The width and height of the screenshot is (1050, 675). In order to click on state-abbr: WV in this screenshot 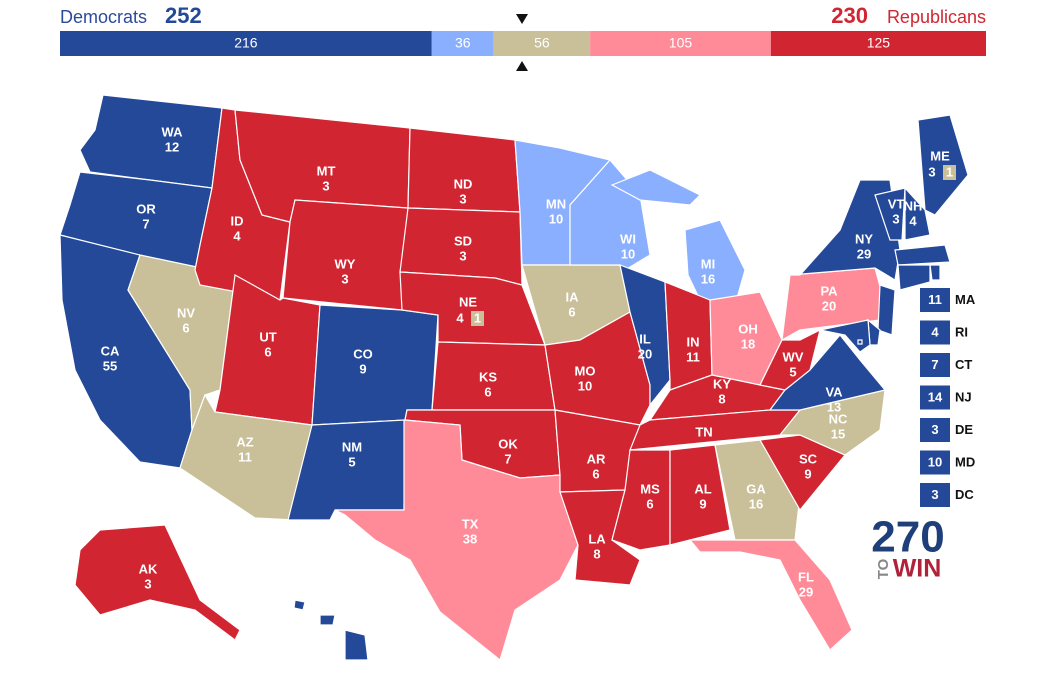, I will do `click(793, 356)`.